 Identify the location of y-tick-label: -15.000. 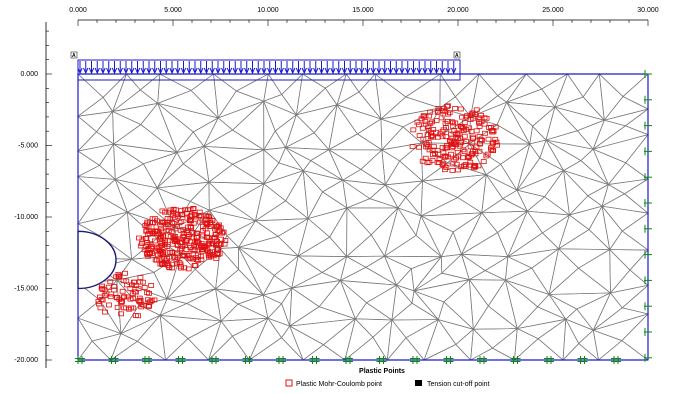
(26, 289).